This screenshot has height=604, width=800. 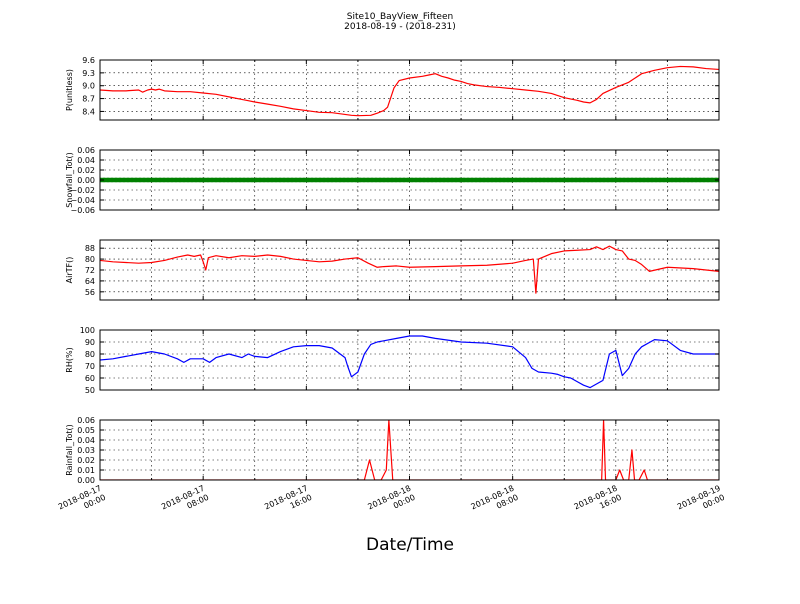 I want to click on y-tick-label: 0.03, so click(x=86, y=450).